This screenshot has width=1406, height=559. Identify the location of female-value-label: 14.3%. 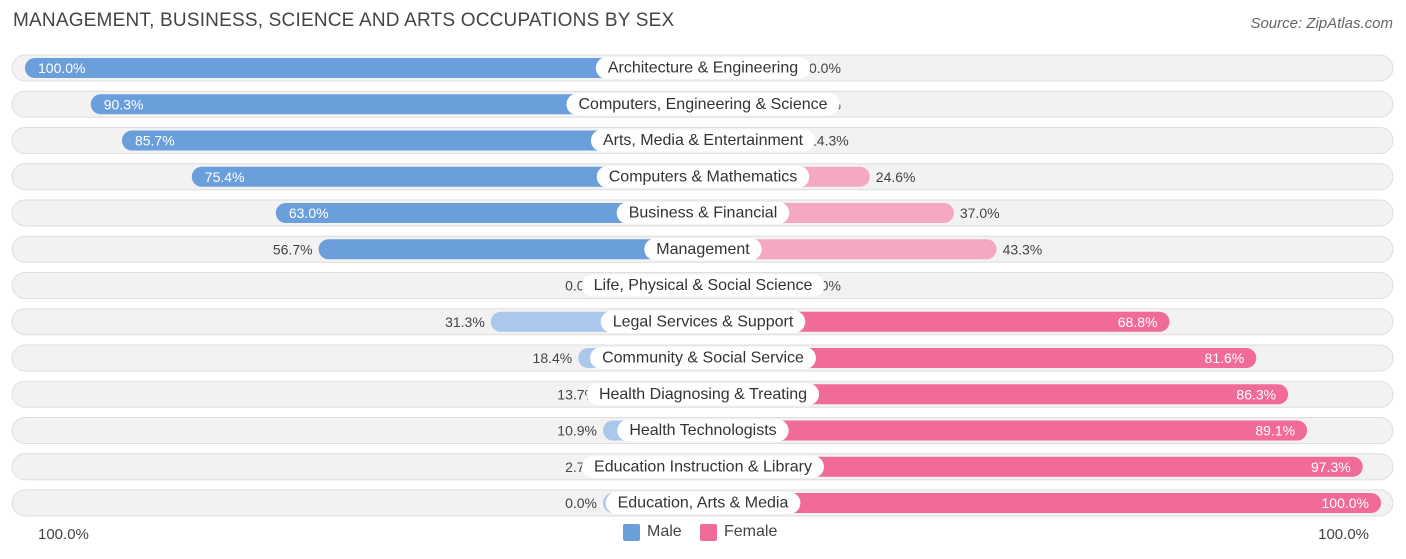
(829, 141).